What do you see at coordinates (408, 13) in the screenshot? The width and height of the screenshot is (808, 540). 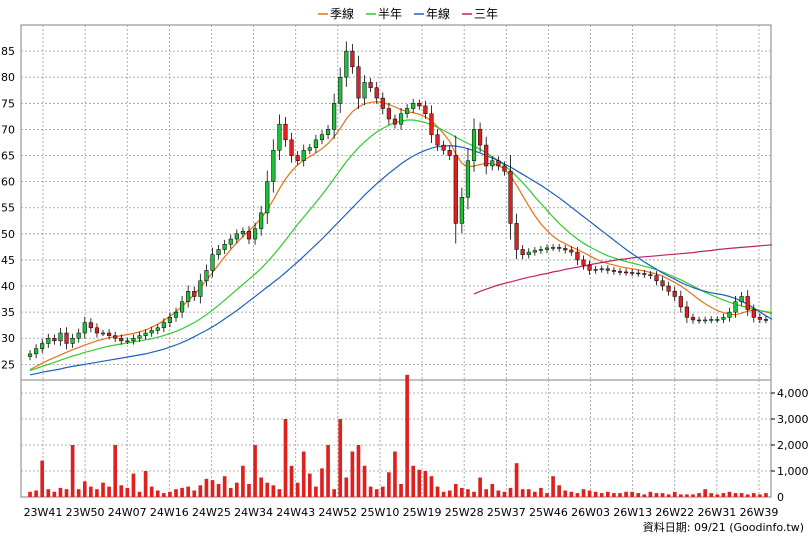 I see `legend: 季線 半年 年線 三年` at bounding box center [408, 13].